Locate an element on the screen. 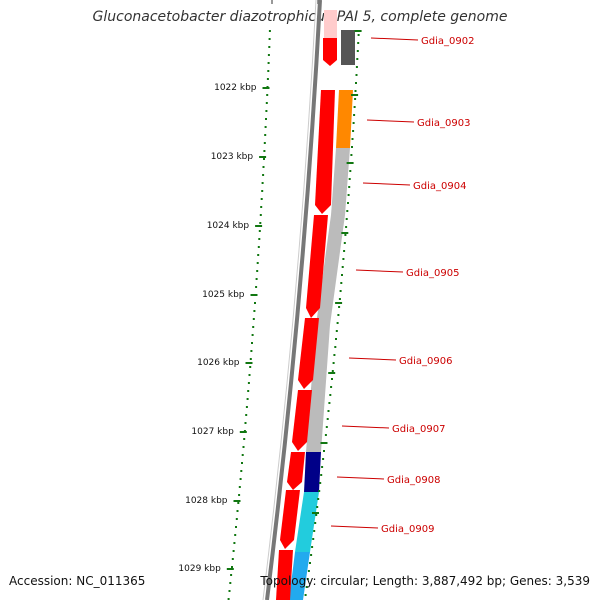 This screenshot has height=600, width=600. scale-label: 1028 kbp is located at coordinates (206, 501).